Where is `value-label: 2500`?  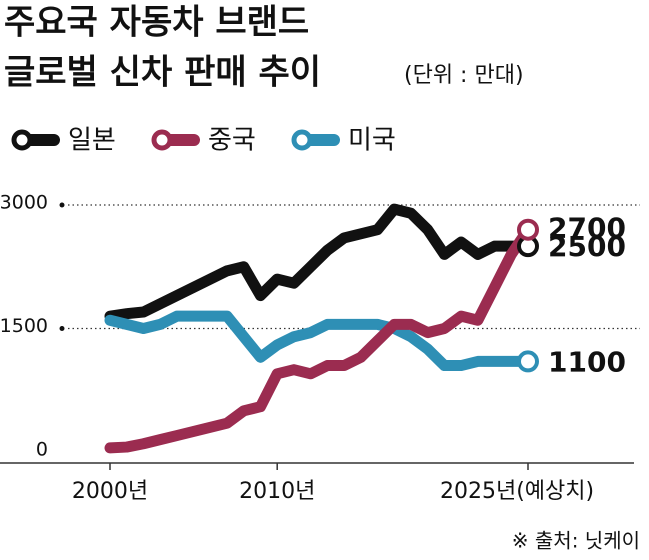
value-label: 2500 is located at coordinates (587, 246).